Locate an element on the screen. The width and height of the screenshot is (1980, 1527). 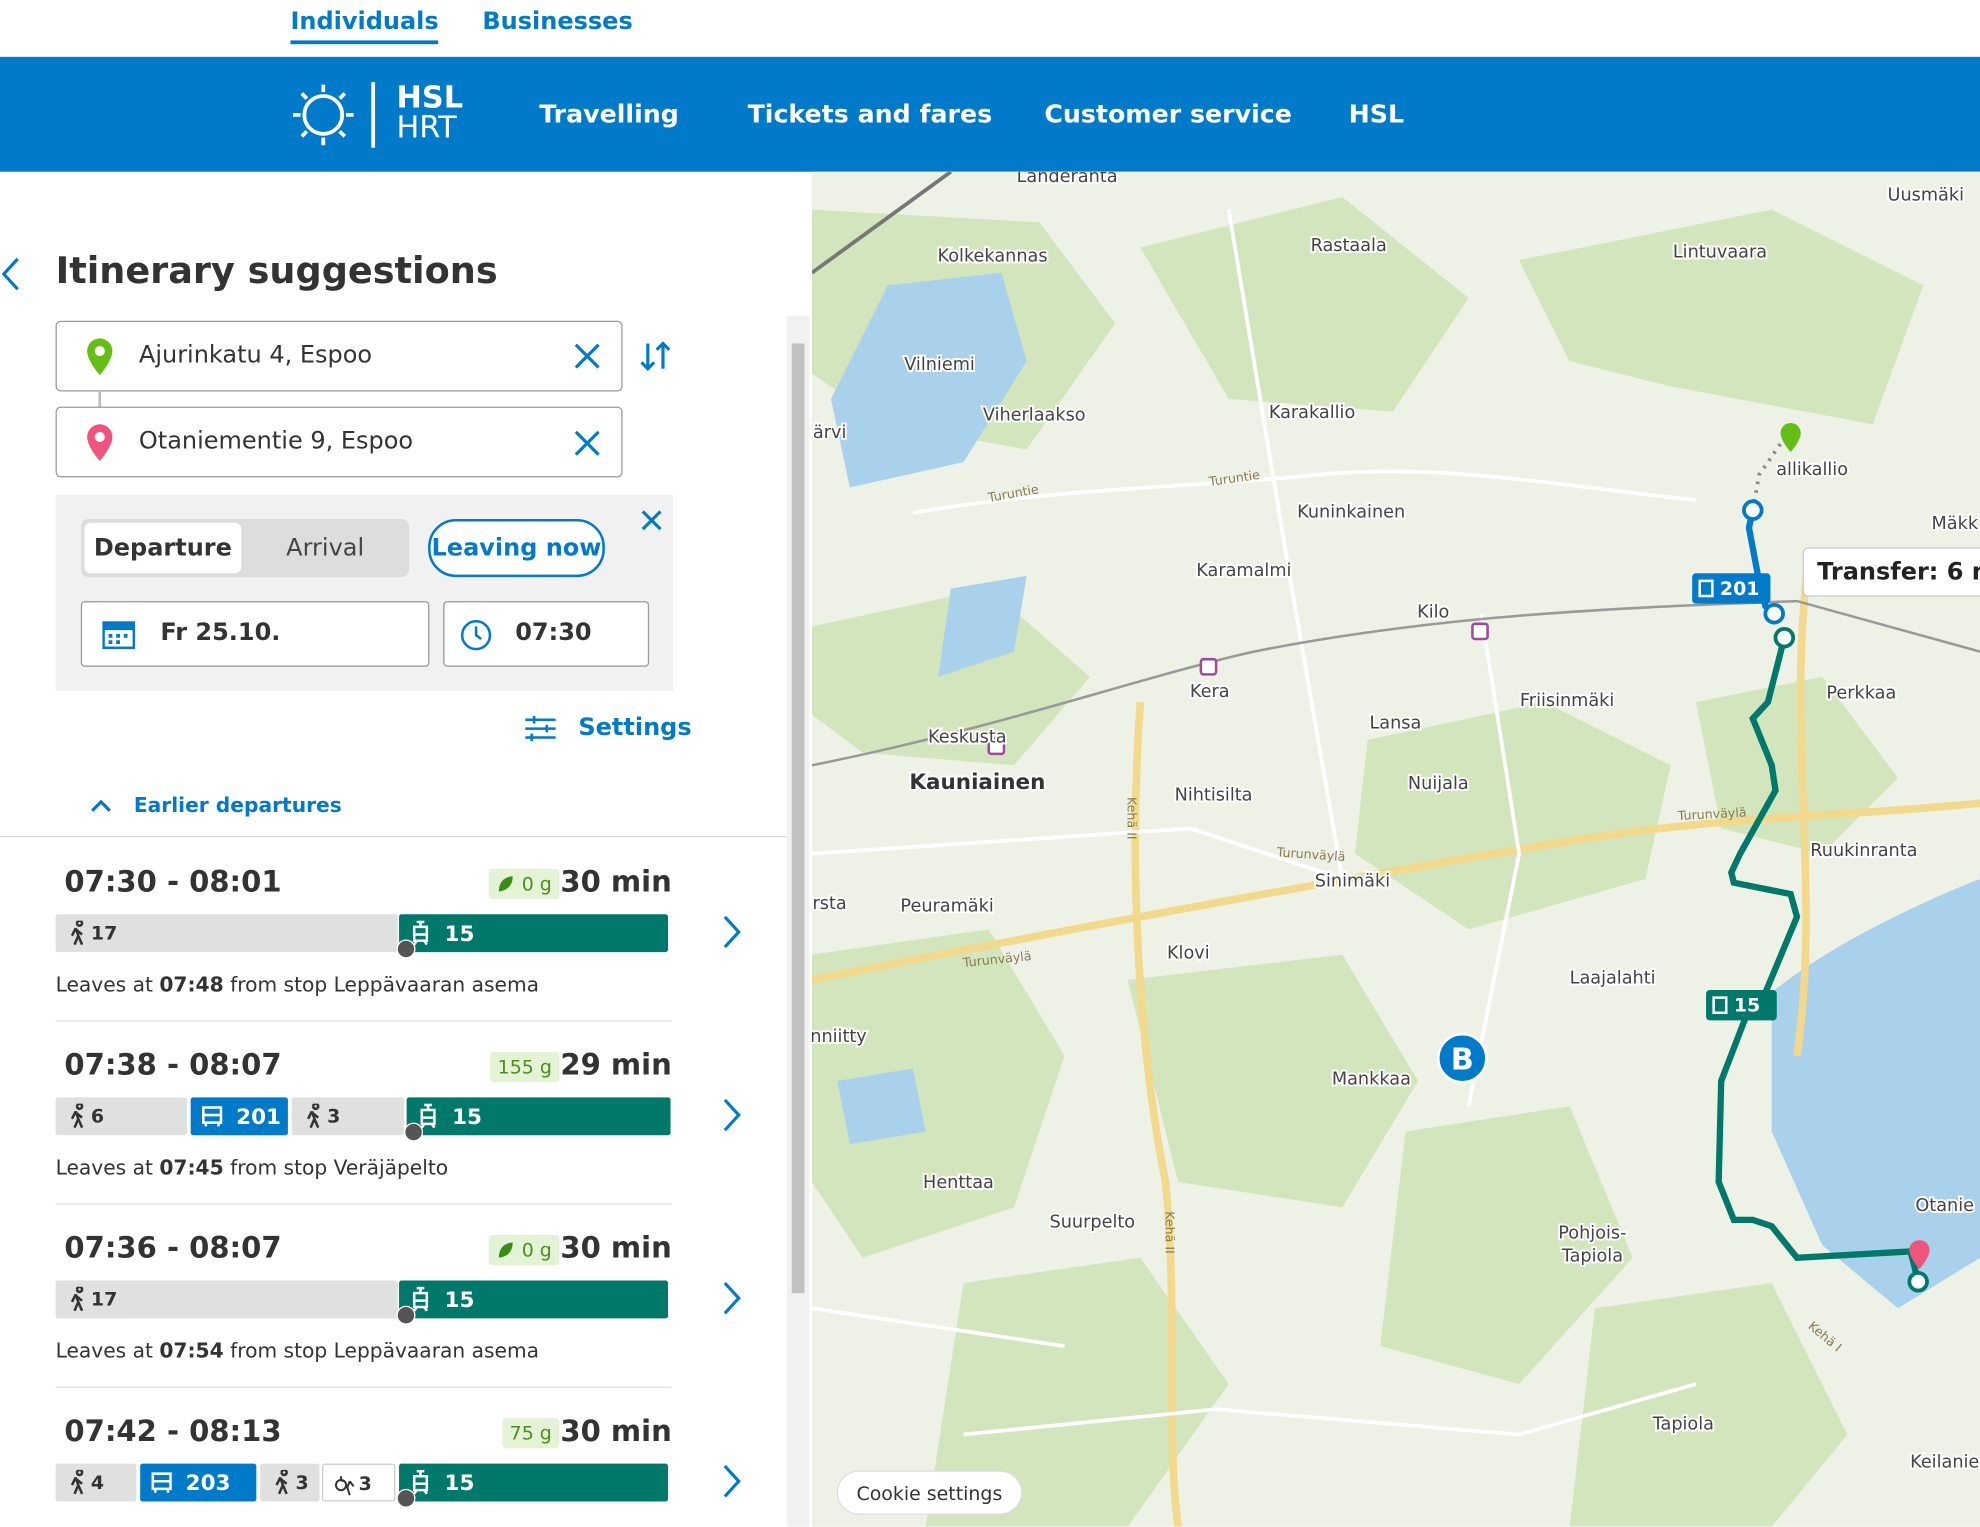
co2-text: 0 g is located at coordinates (536, 1250).